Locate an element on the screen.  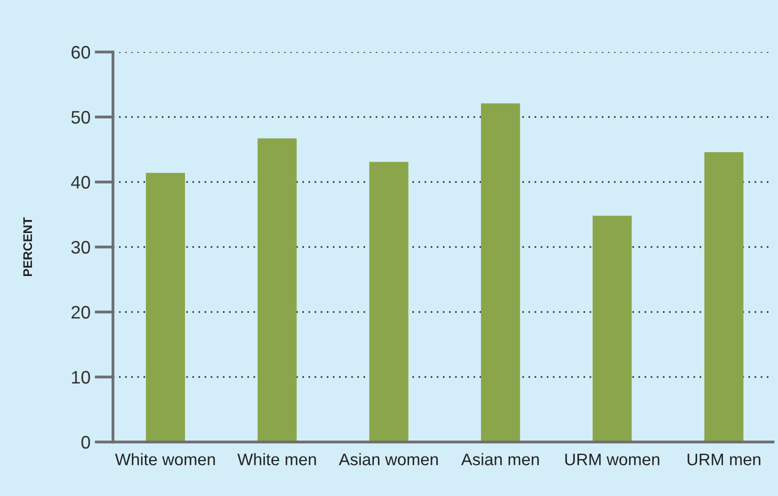
x-tick-label: White men is located at coordinates (276, 459).